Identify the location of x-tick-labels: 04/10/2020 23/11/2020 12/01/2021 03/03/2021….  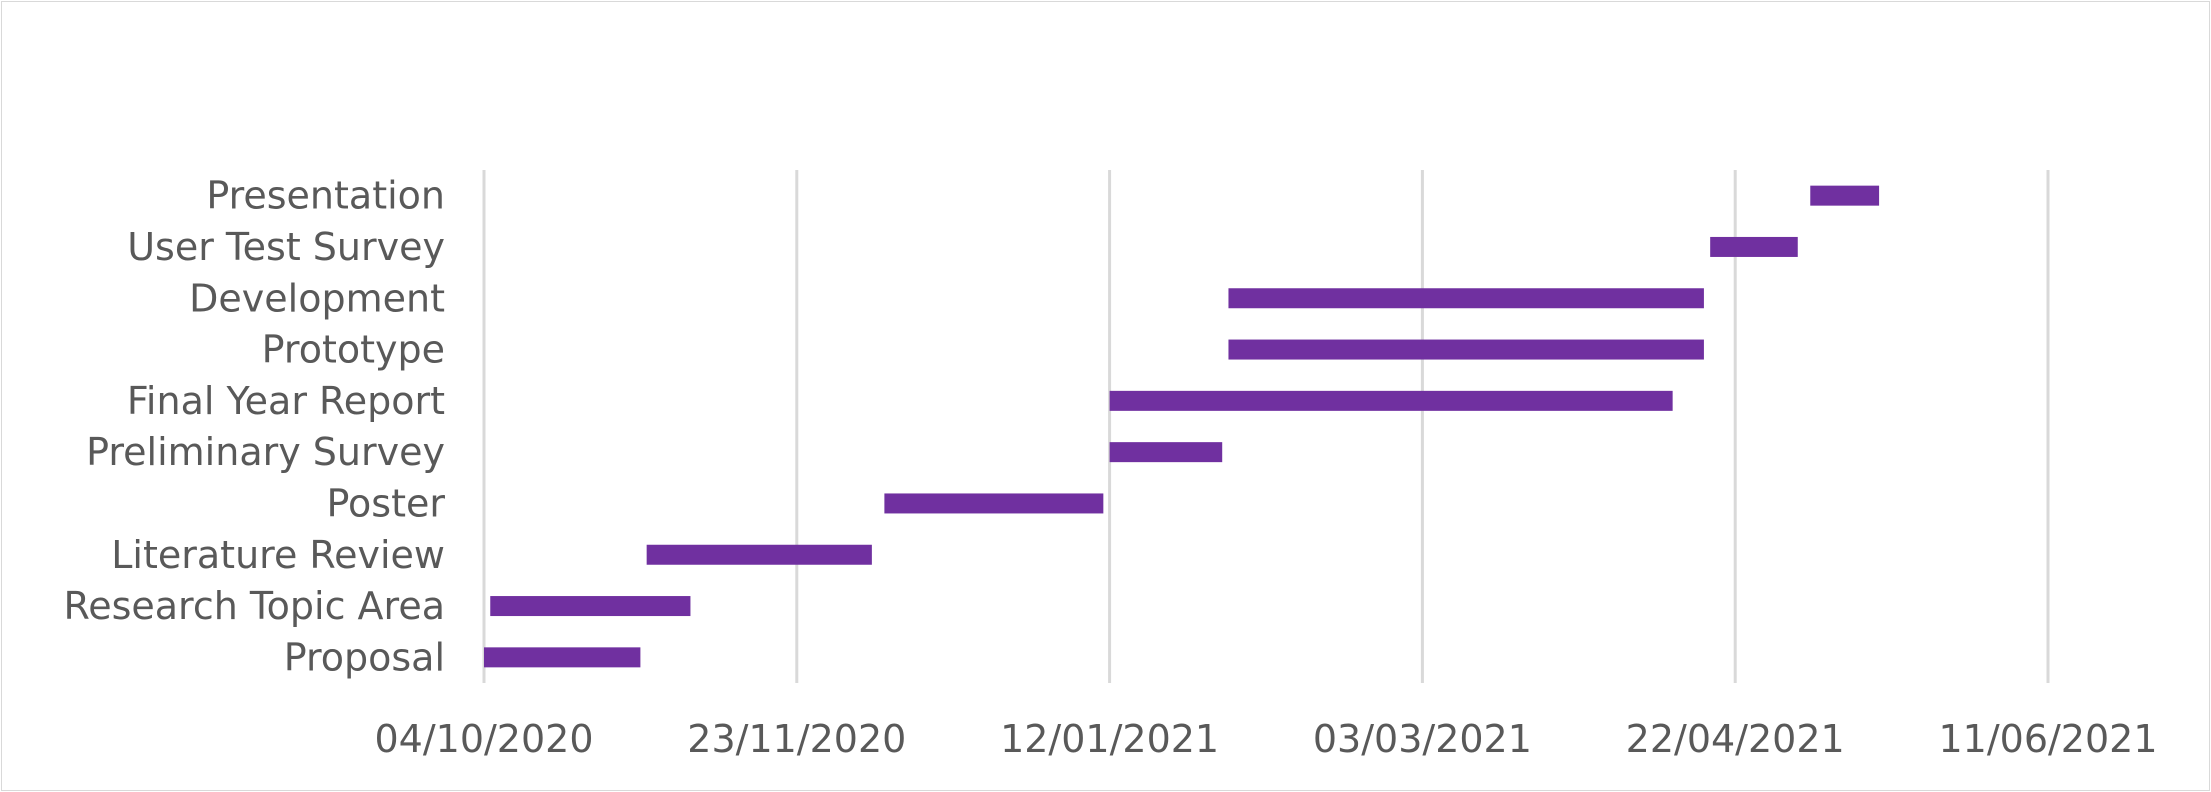
(1265, 739).